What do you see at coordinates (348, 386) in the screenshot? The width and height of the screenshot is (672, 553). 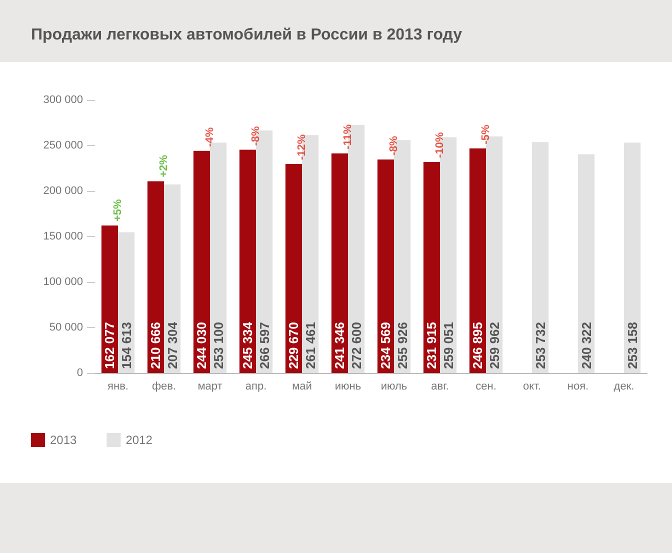 I see `x-tick-label: июнь` at bounding box center [348, 386].